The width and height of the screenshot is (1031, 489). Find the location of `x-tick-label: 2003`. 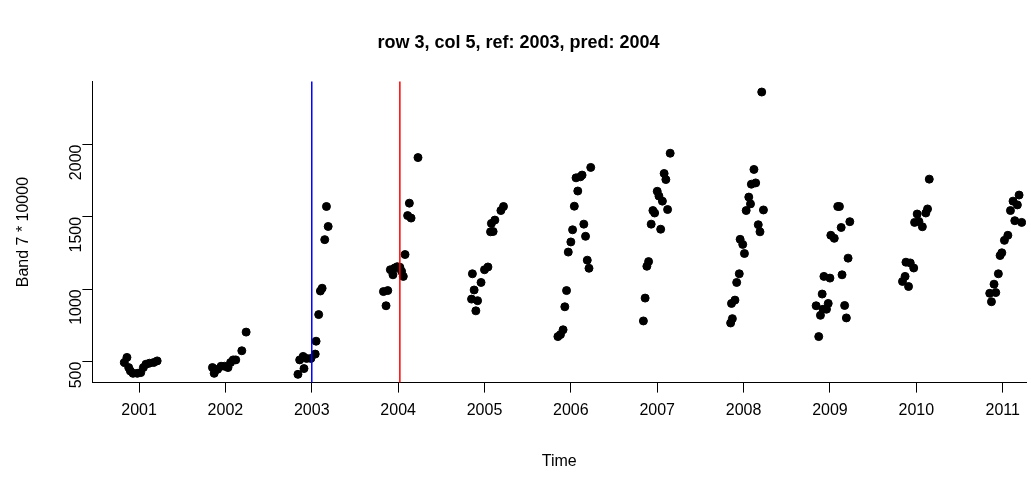

x-tick-label: 2003 is located at coordinates (311, 409).